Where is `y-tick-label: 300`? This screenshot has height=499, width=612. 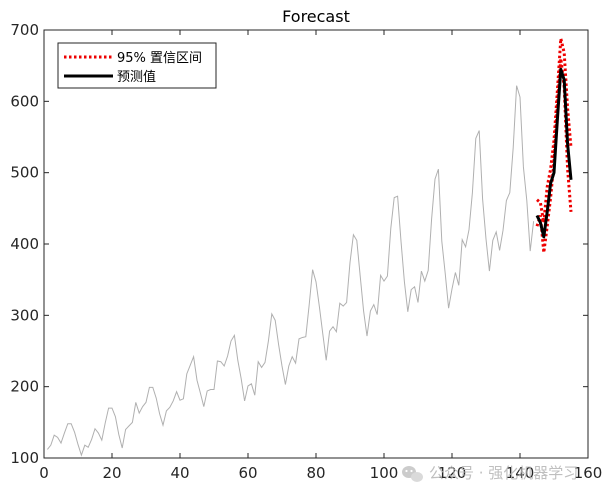 y-tick-label: 300 is located at coordinates (24, 315).